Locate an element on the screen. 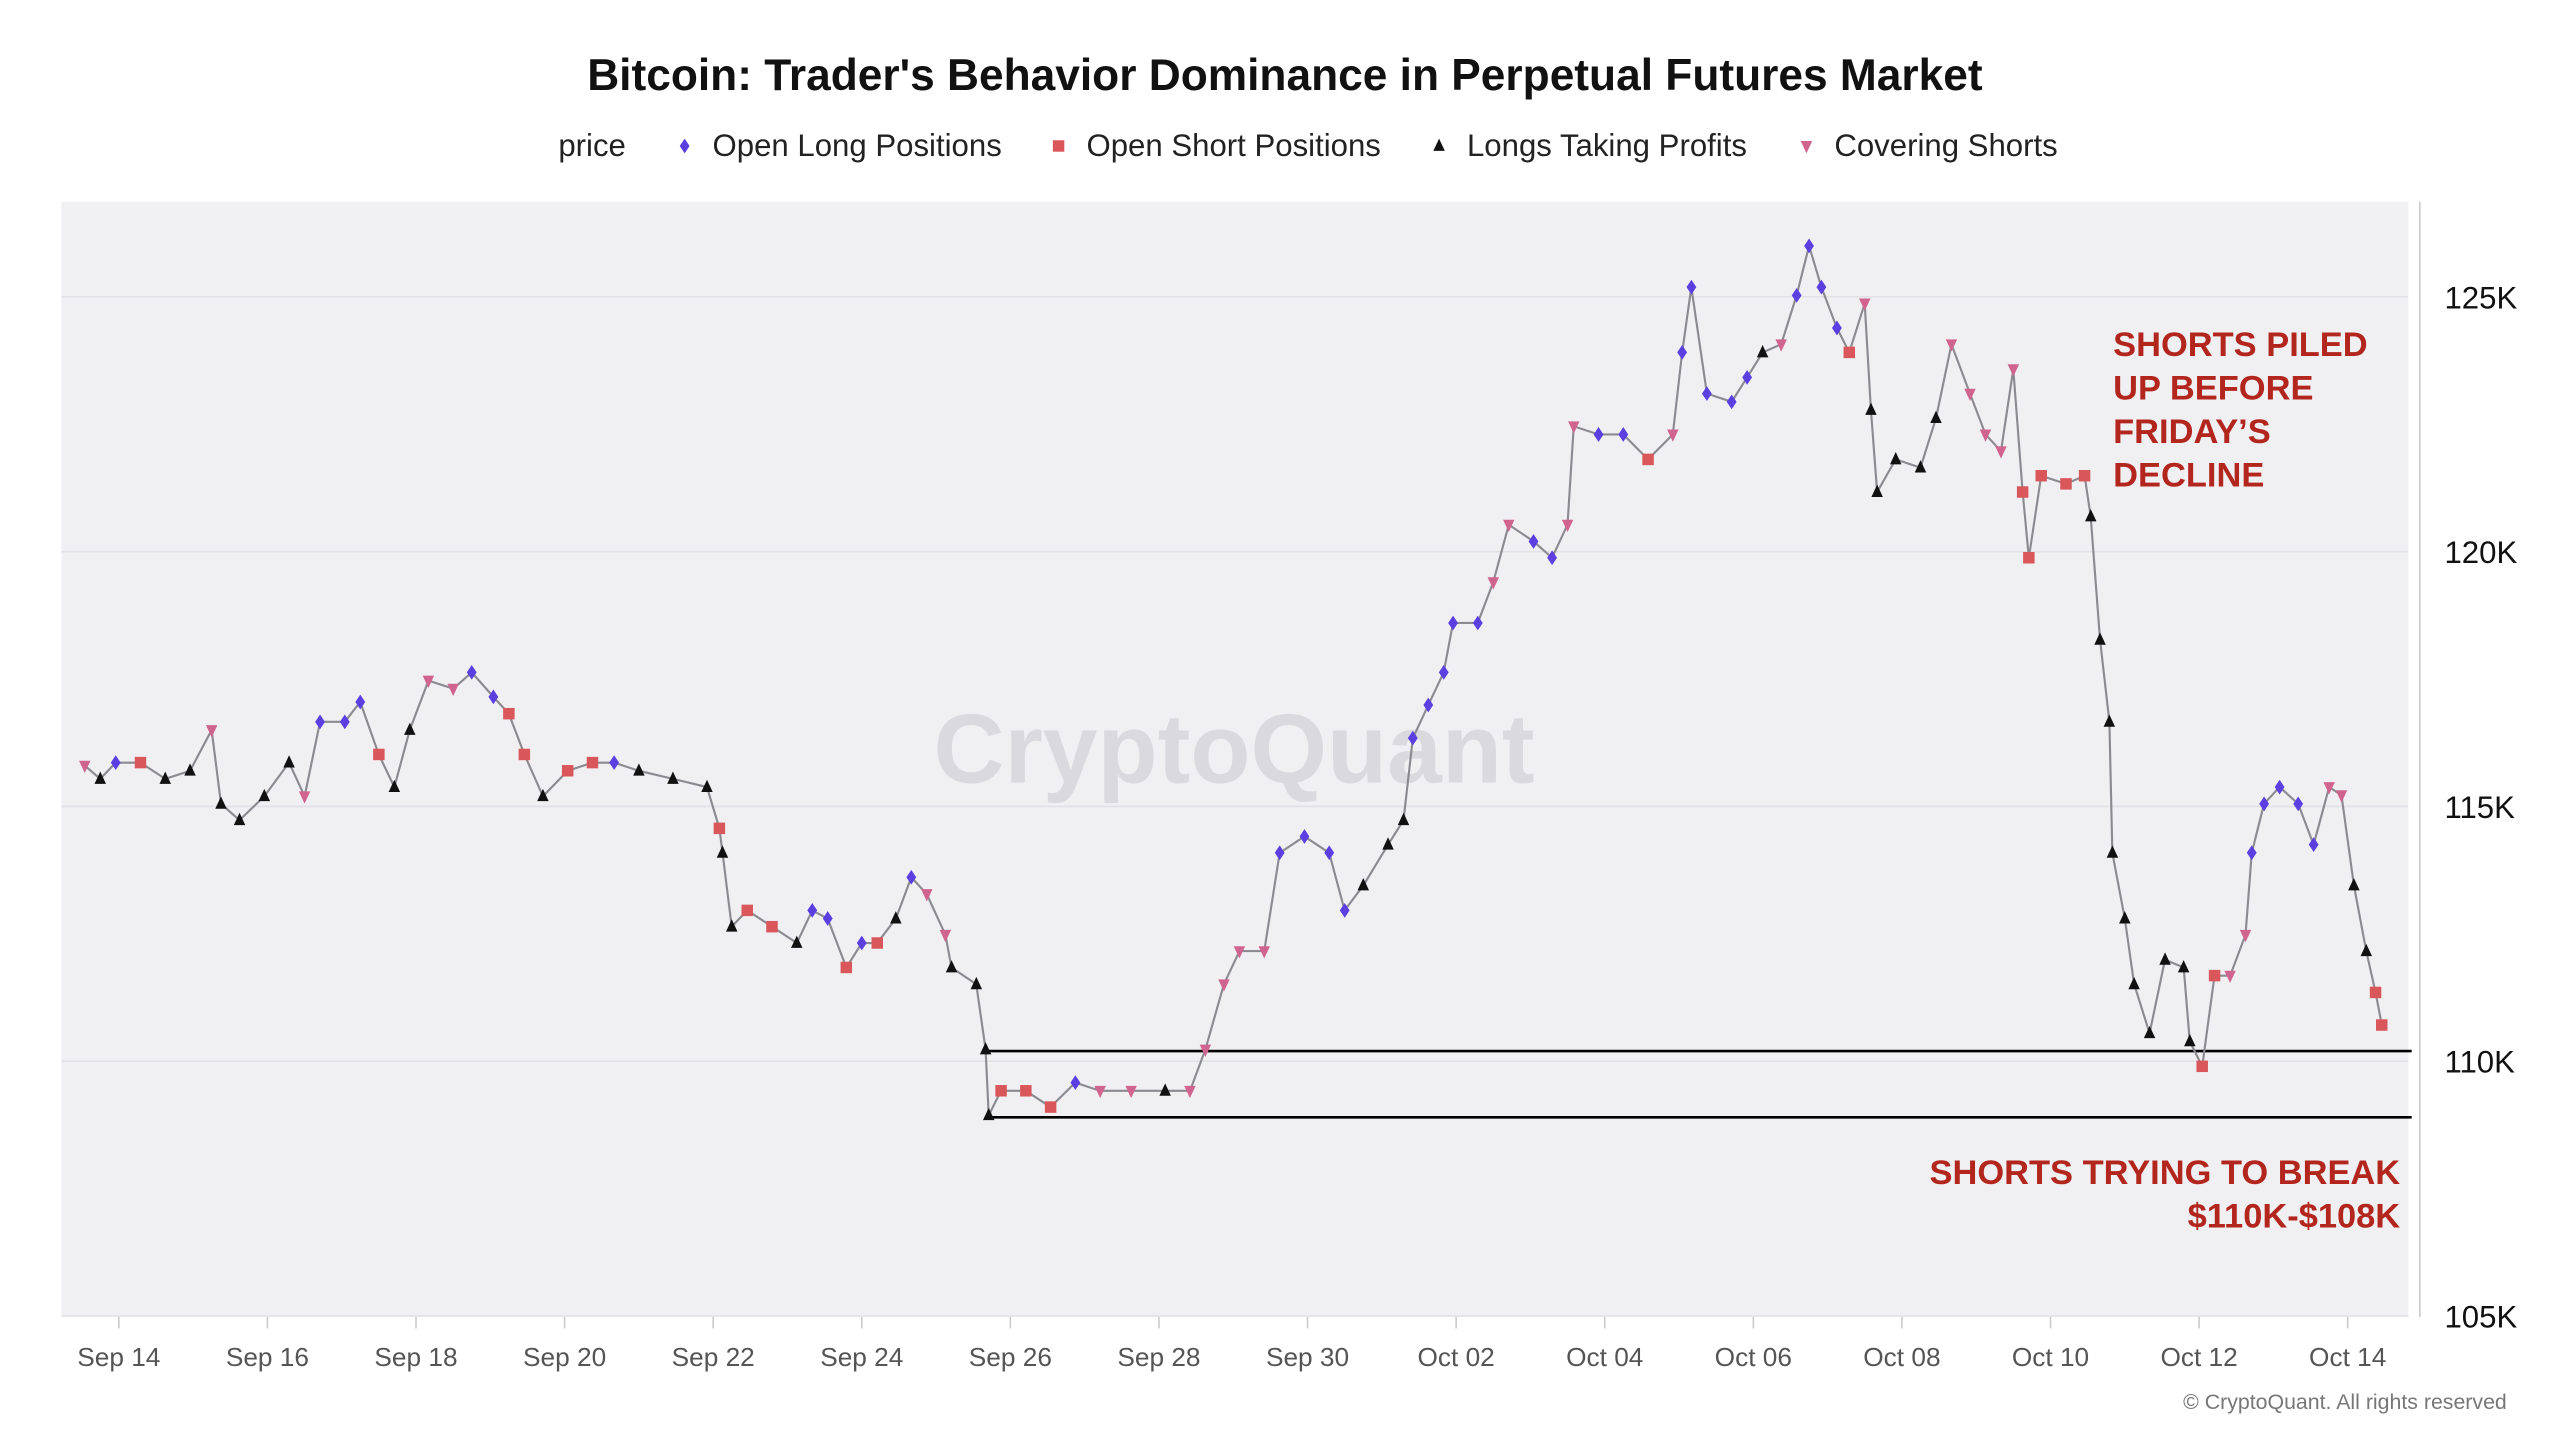 The width and height of the screenshot is (2560, 1440). annotation-shorts-piled: DECLINE is located at coordinates (2188, 475).